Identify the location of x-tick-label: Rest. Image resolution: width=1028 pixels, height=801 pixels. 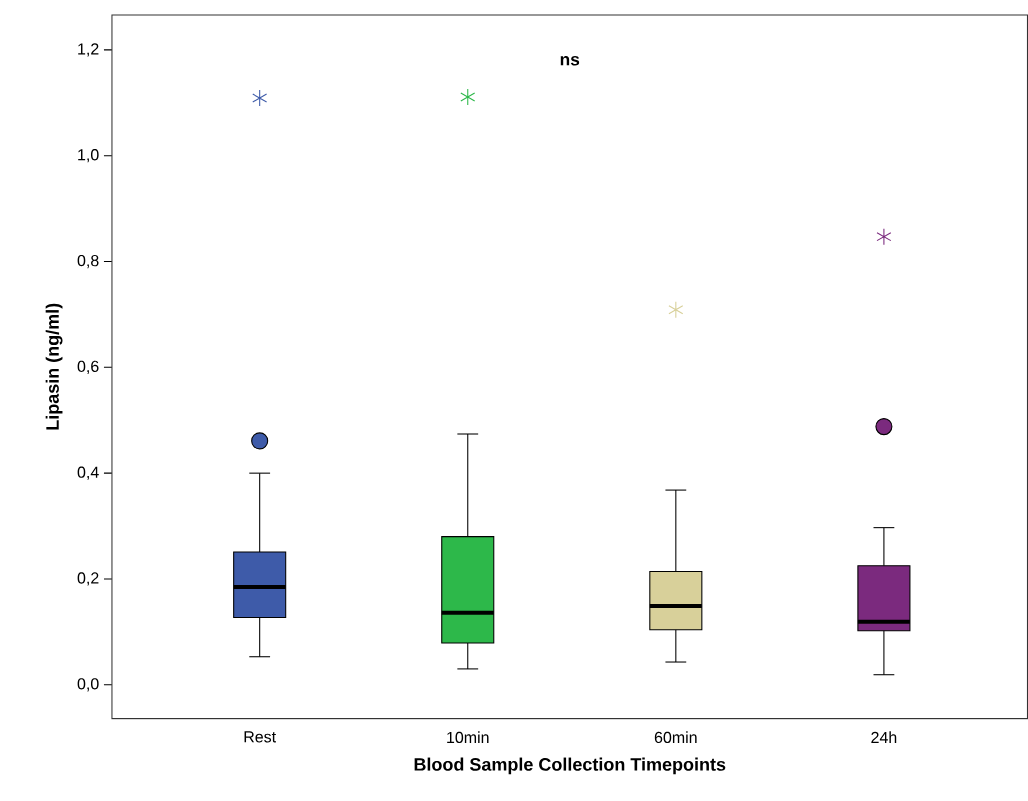
(260, 737).